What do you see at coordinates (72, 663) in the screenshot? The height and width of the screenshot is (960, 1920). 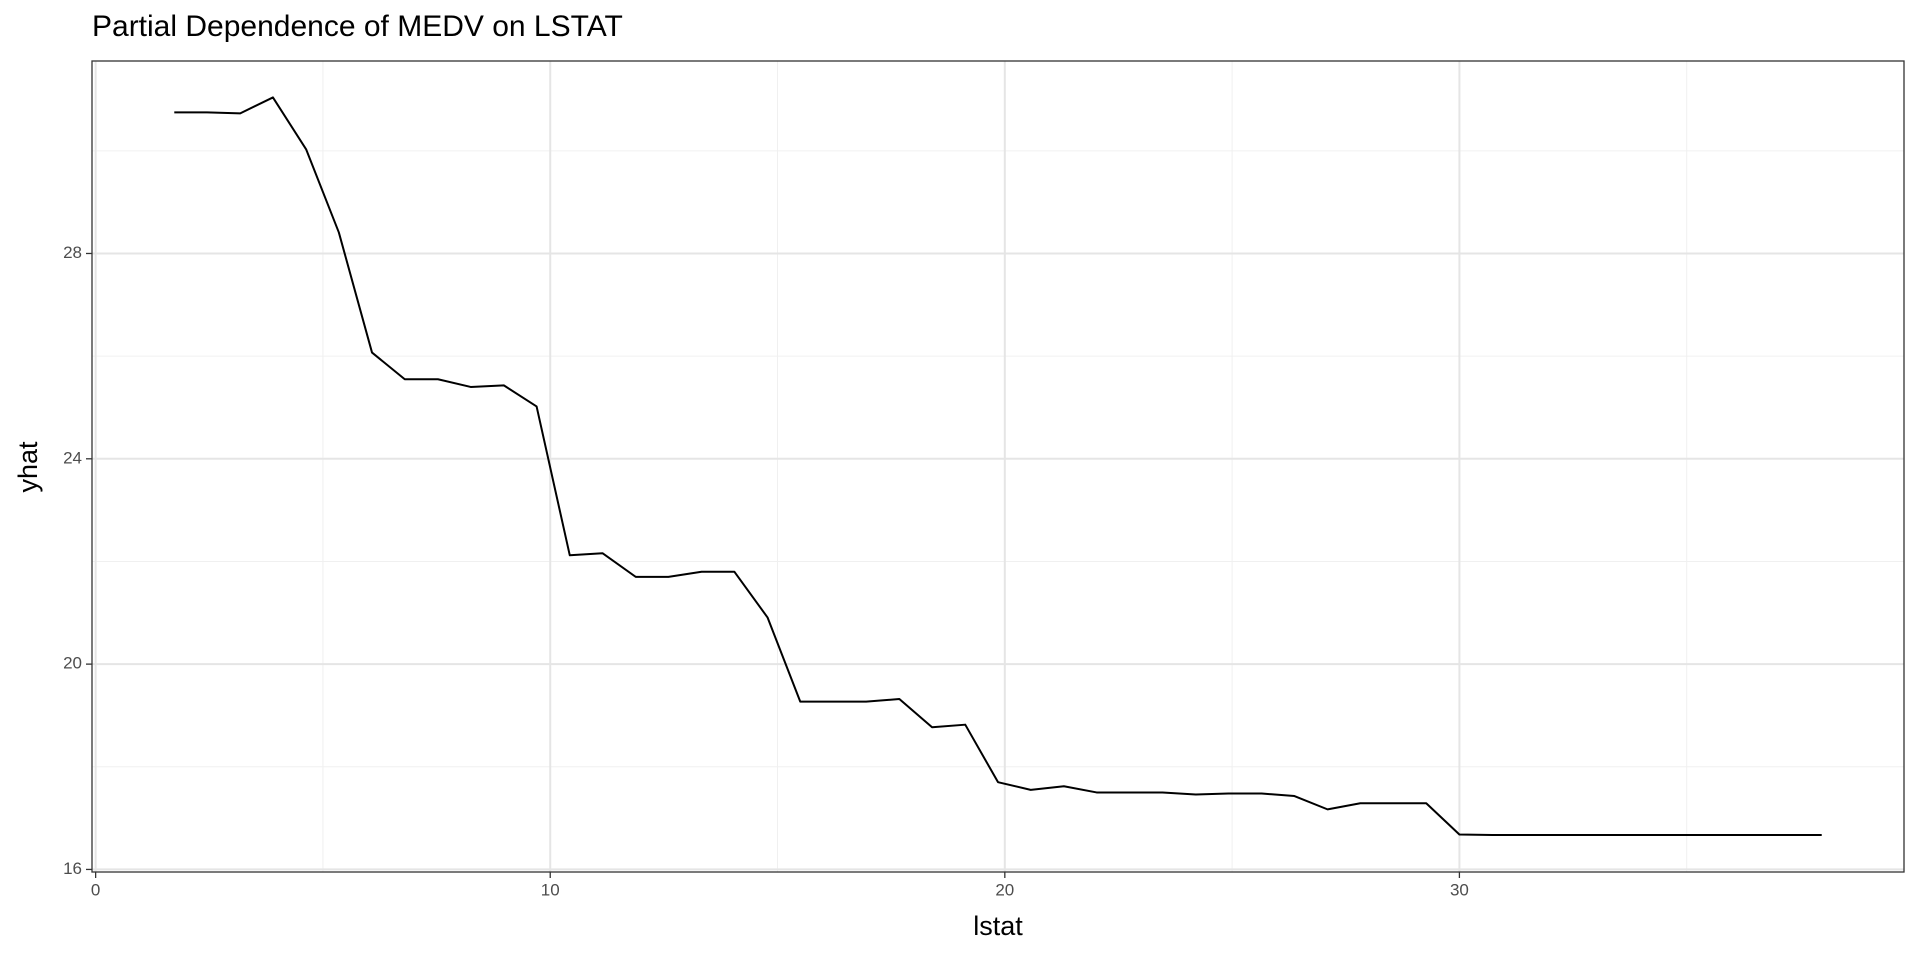 I see `y-tick-label: 20` at bounding box center [72, 663].